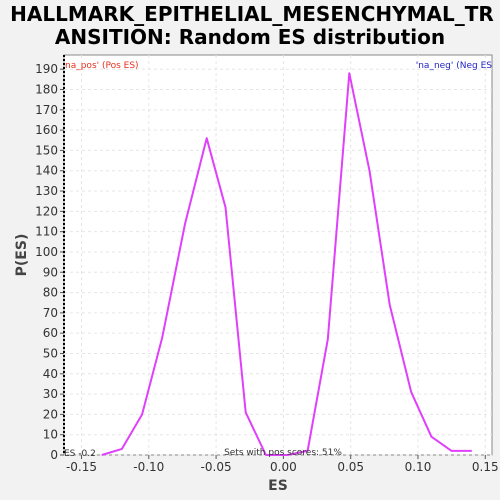 The image size is (500, 500). What do you see at coordinates (22, 255) in the screenshot?
I see `y-axis-label: P(ES)` at bounding box center [22, 255].